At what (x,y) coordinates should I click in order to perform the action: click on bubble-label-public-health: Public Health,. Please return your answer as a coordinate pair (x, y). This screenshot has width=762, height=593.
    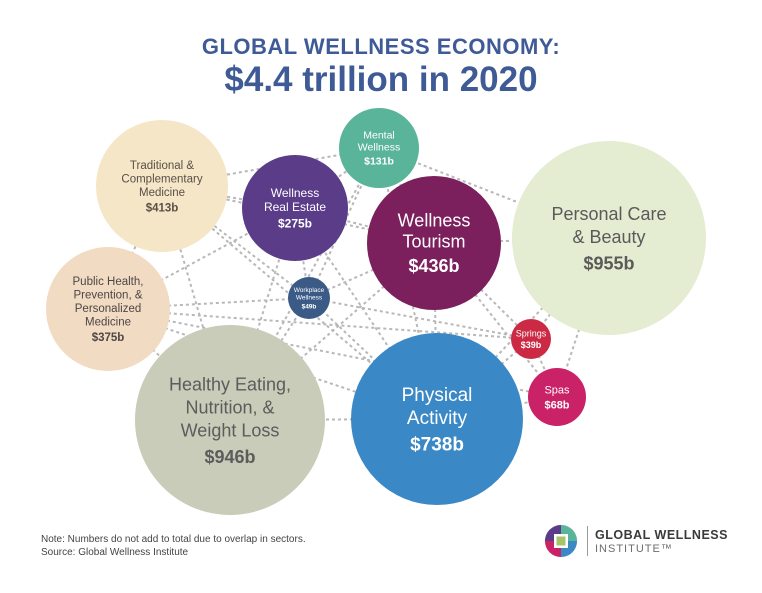
    Looking at the image, I should click on (108, 282).